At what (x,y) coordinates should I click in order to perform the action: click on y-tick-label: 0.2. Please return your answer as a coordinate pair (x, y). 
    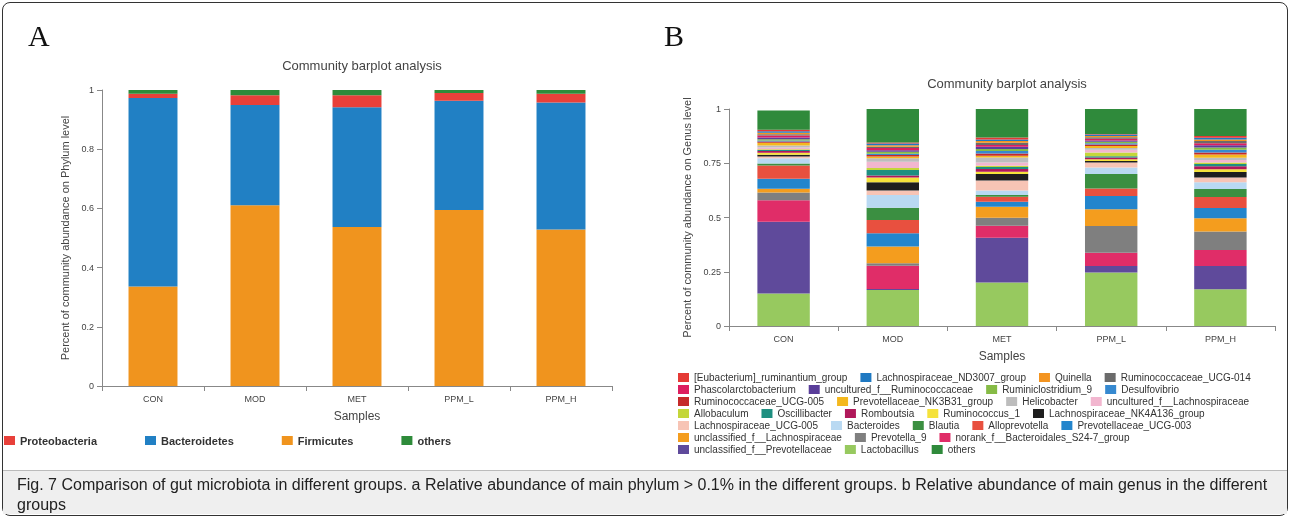
    Looking at the image, I should click on (87, 326).